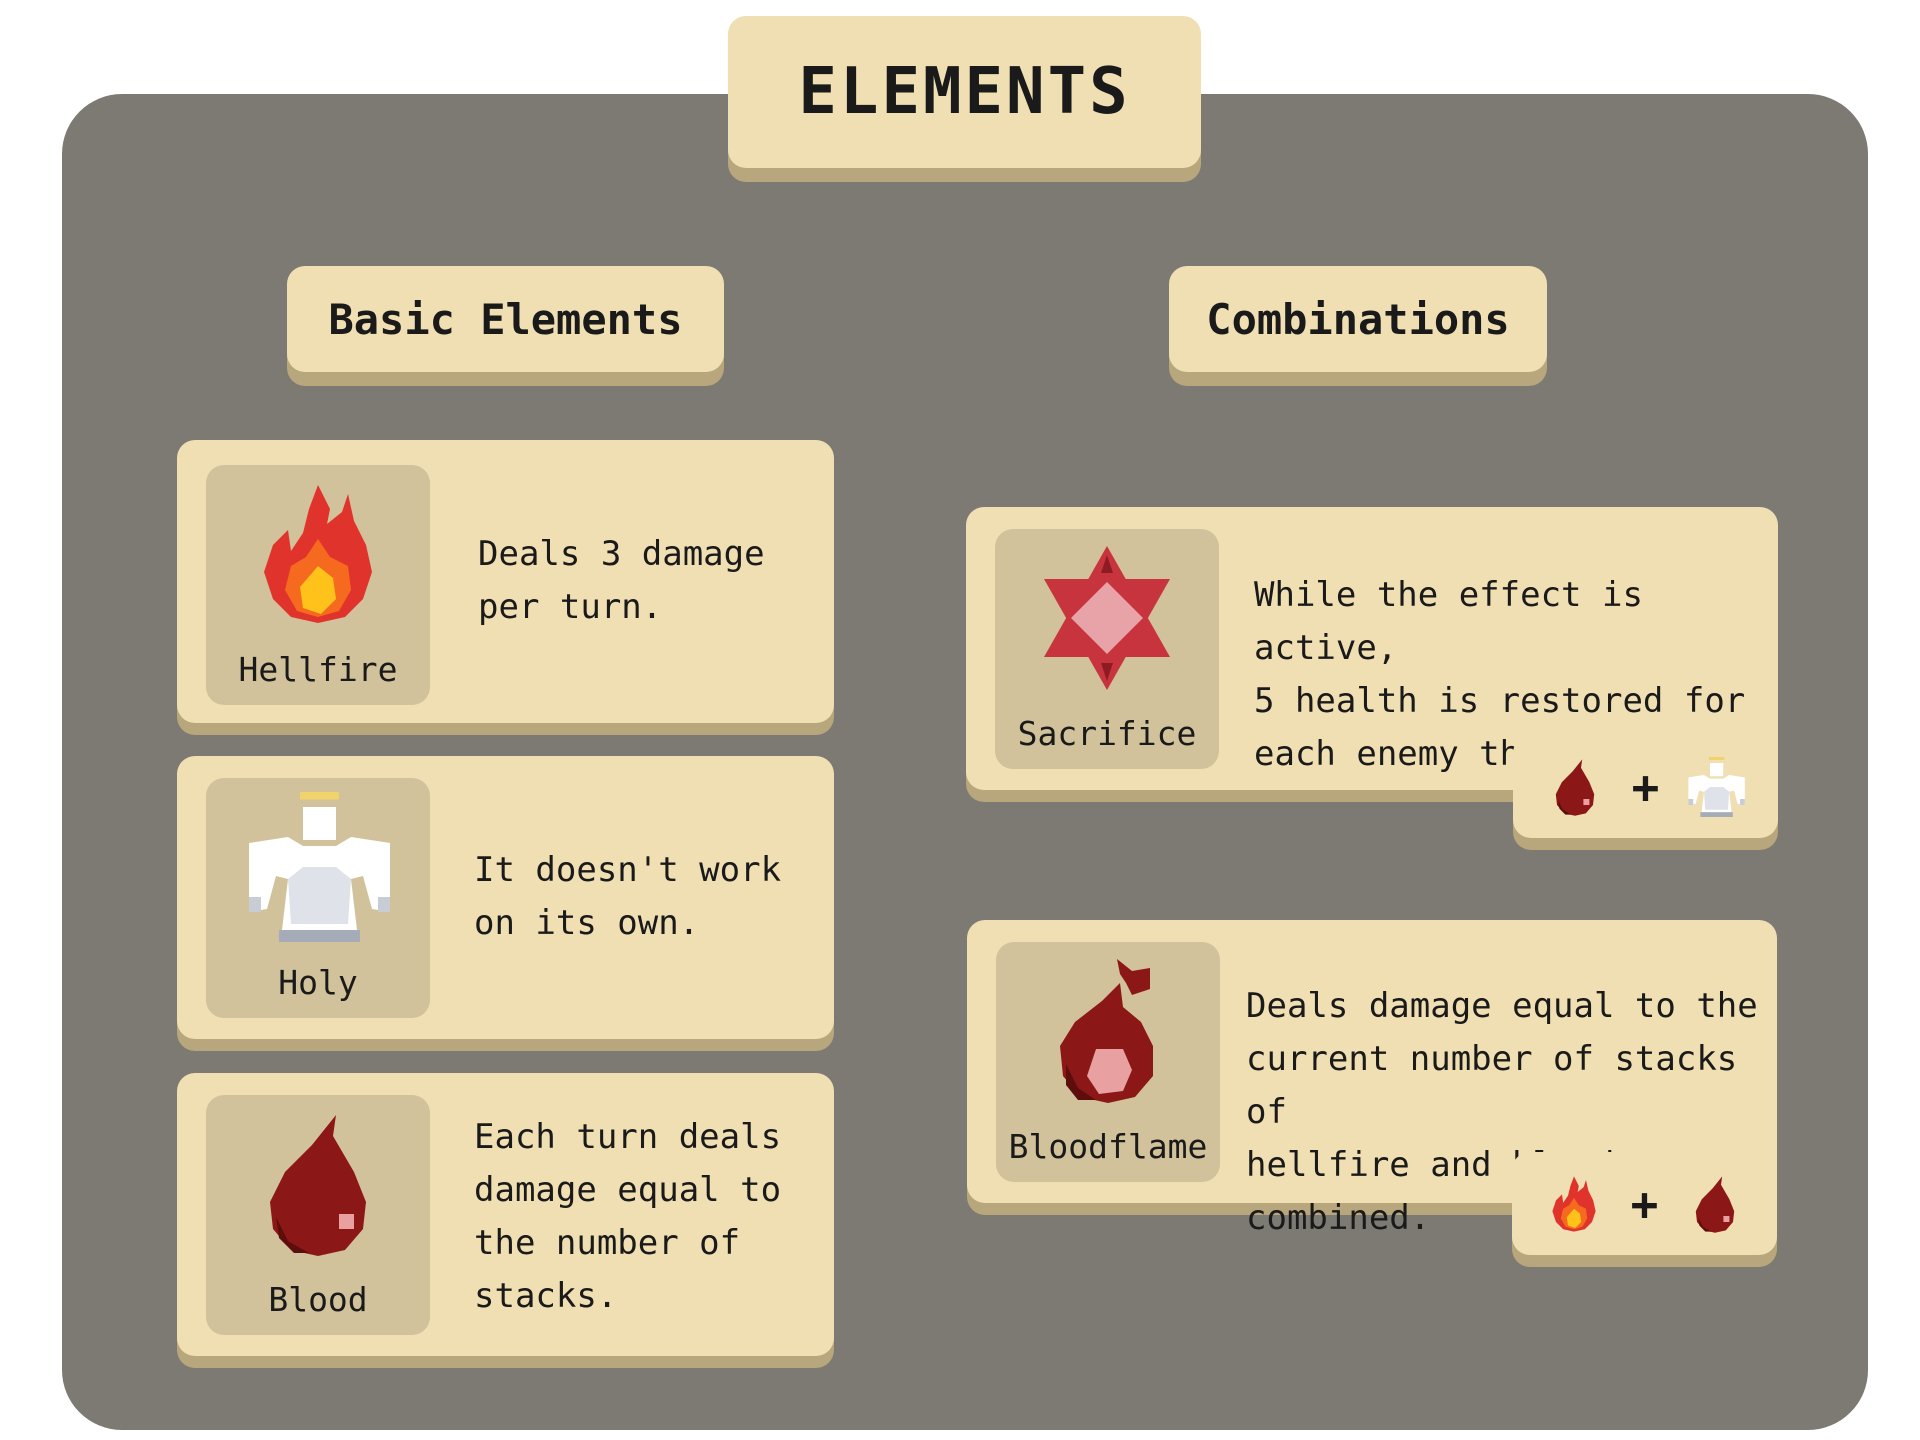  Describe the element at coordinates (628, 896) in the screenshot. I see `element-description: It doesn't work on its own.` at that location.